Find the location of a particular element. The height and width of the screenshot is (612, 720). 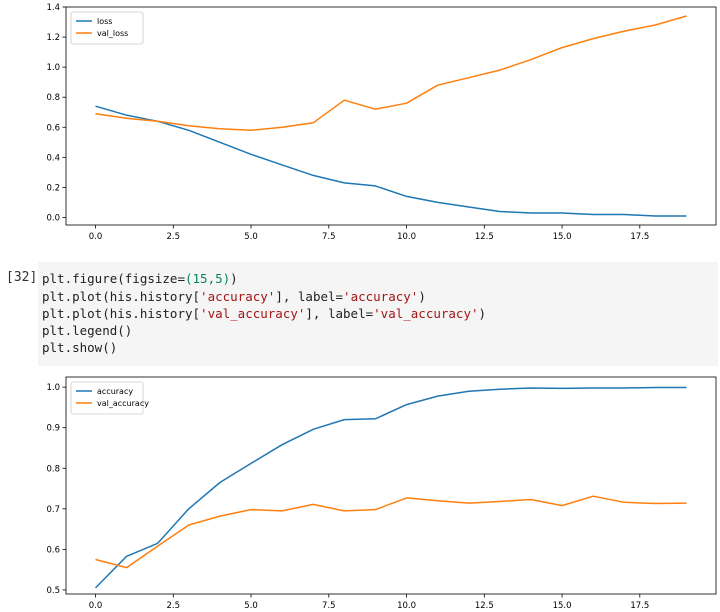

code-token: plt.show() is located at coordinates (80, 347).